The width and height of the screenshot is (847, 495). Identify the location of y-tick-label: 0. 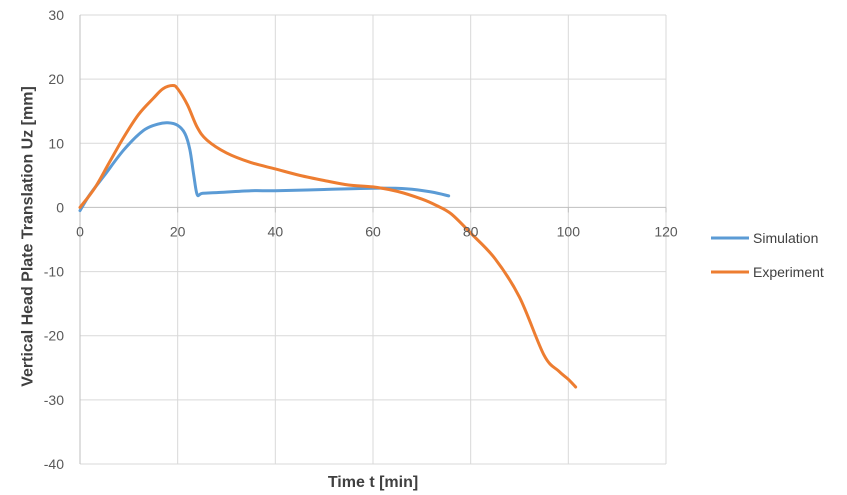
(60, 207).